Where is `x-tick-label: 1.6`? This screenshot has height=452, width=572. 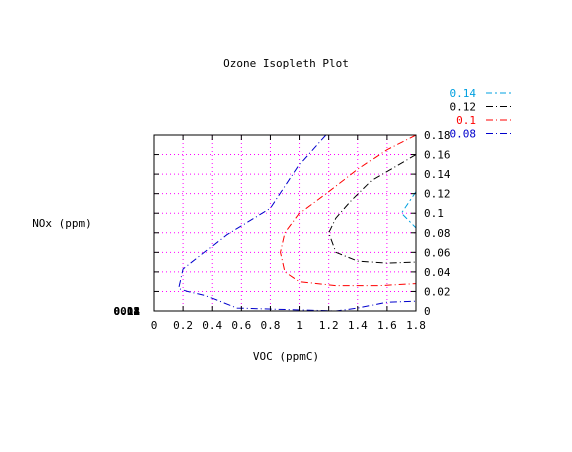 x-tick-label: 1.6 is located at coordinates (387, 325).